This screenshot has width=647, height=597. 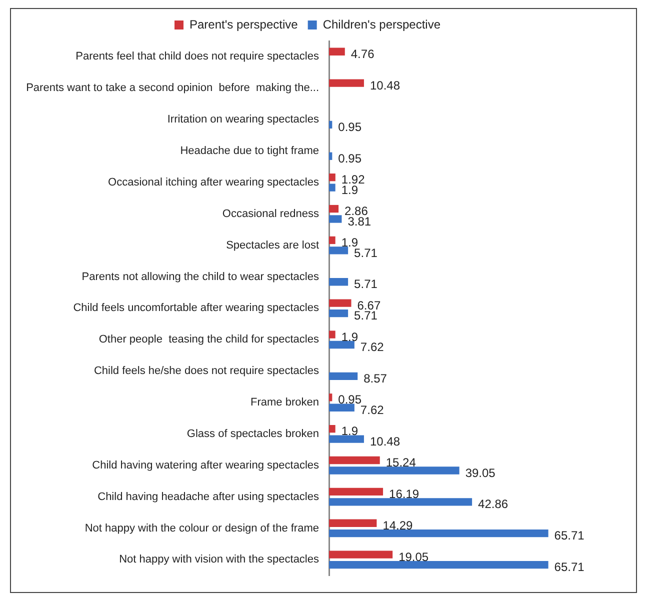 What do you see at coordinates (271, 214) in the screenshot?
I see `y-tick-label: Occasional redness` at bounding box center [271, 214].